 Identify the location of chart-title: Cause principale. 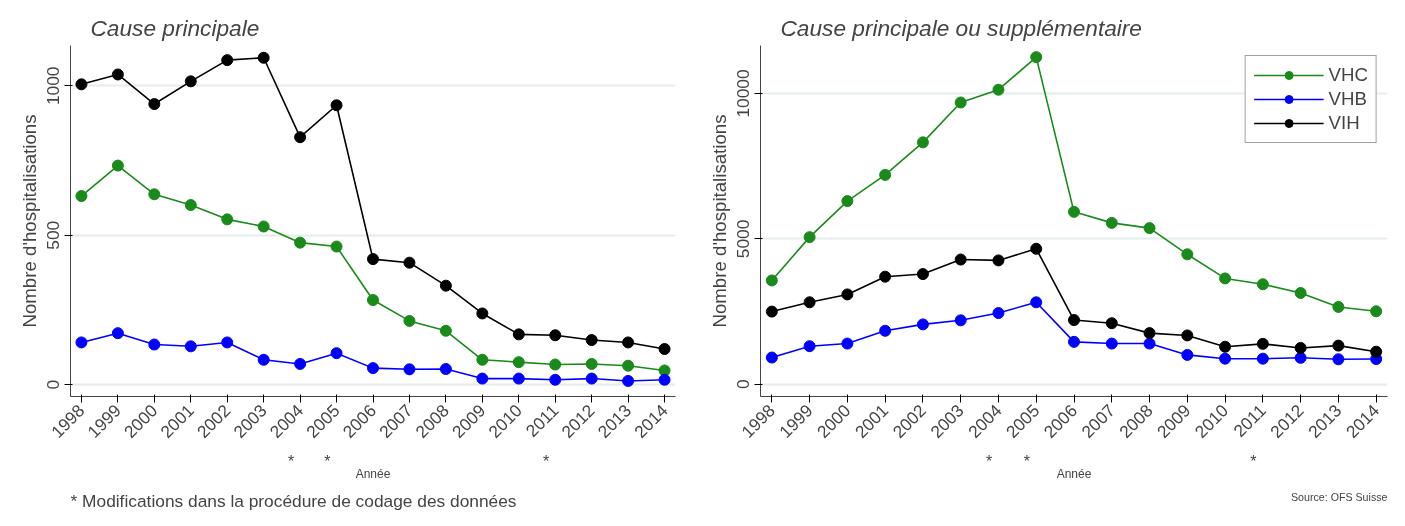
(175, 27).